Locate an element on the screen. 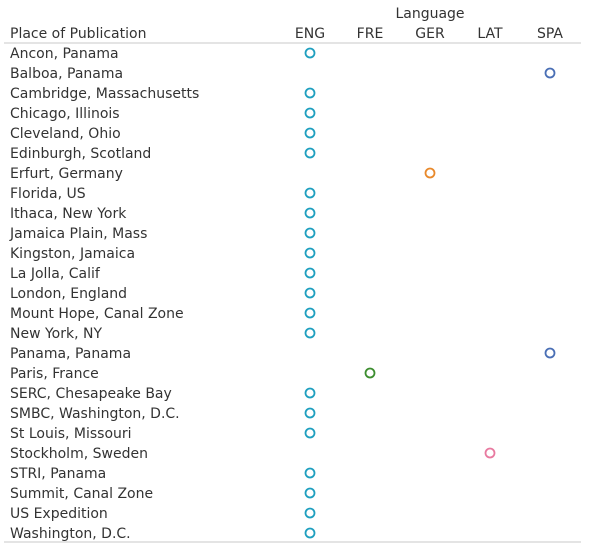  row-label: Florida, US is located at coordinates (48, 194).